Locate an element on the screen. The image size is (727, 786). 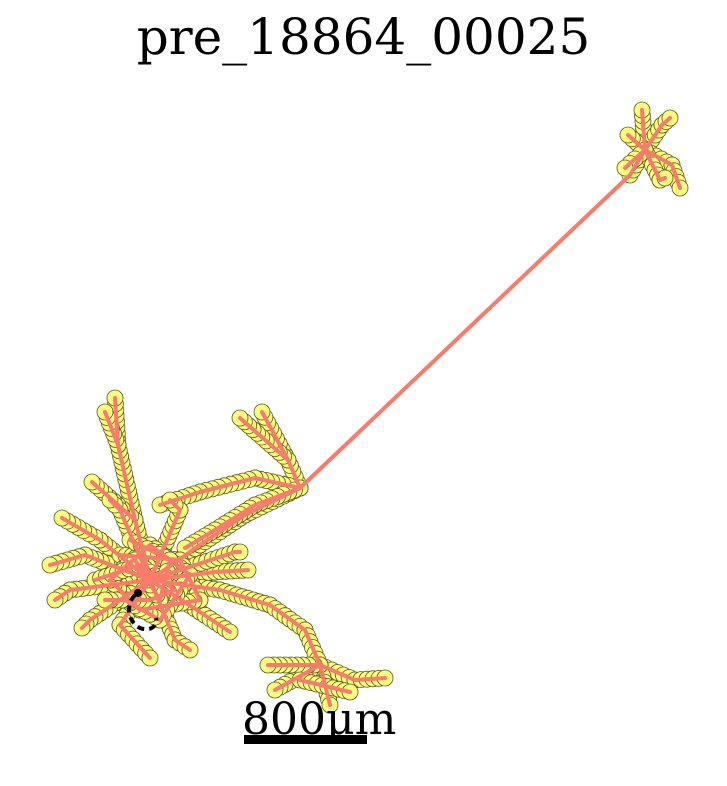
scale-bar is located at coordinates (305, 739).